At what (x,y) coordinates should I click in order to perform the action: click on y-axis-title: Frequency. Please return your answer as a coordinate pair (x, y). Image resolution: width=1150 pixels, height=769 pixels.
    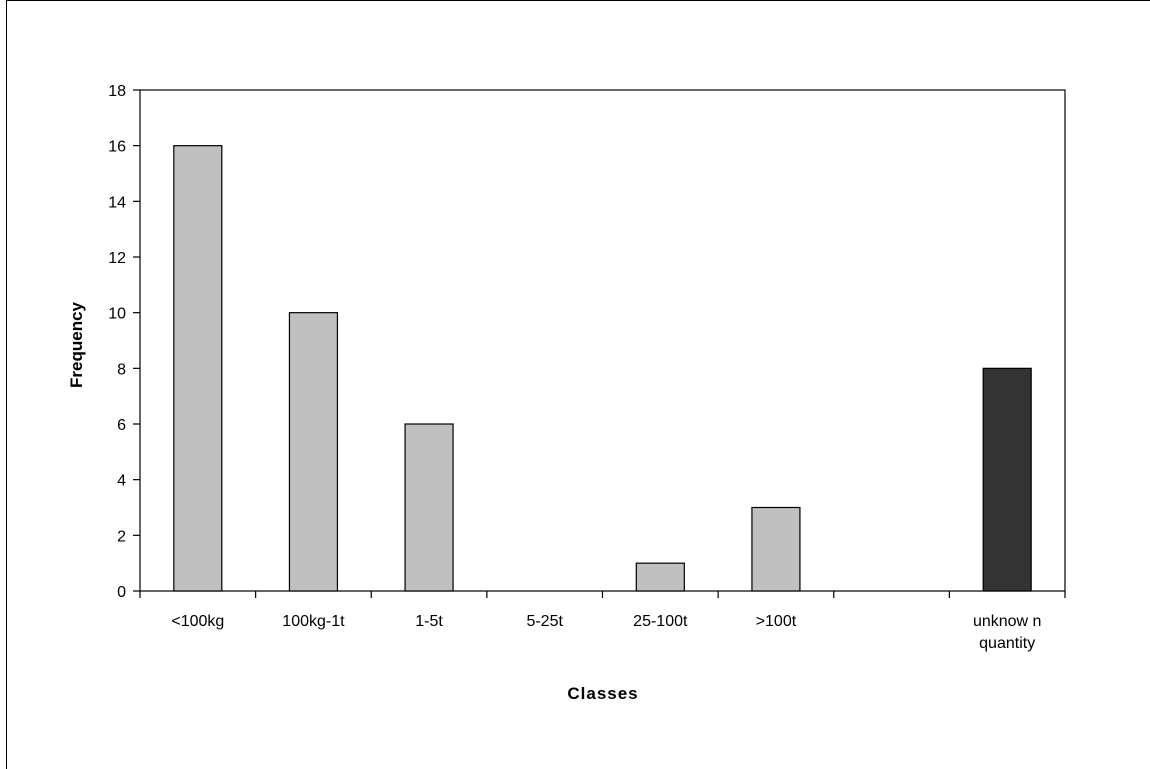
    Looking at the image, I should click on (76, 344).